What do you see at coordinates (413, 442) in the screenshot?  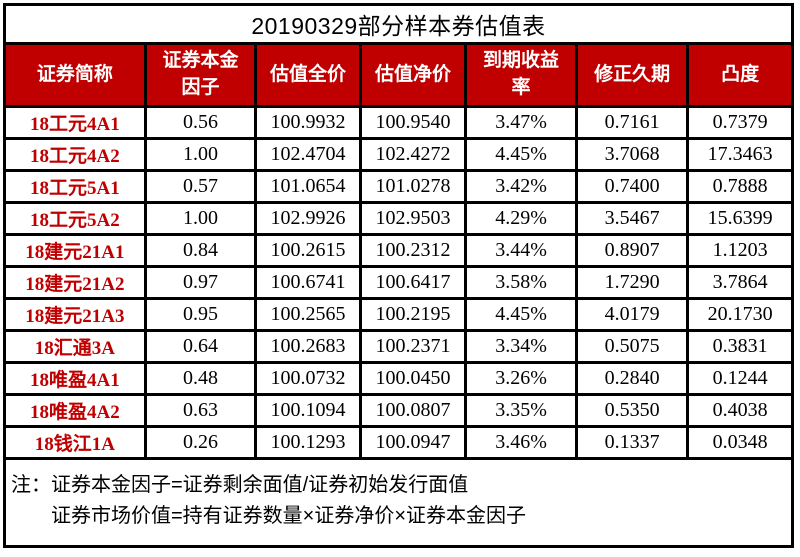 I see `value-cell: 100.0947` at bounding box center [413, 442].